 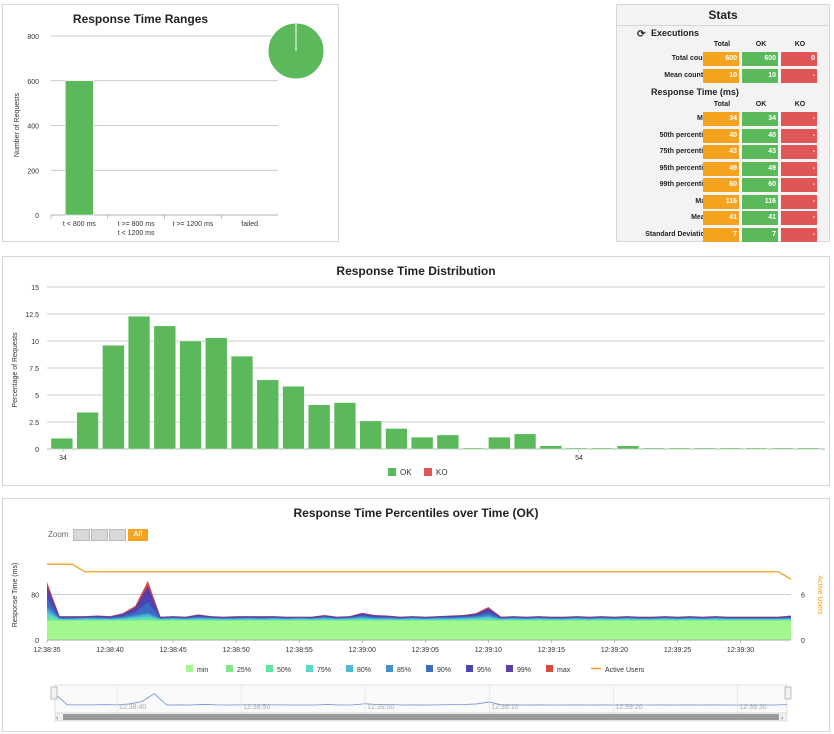 What do you see at coordinates (404, 670) in the screenshot?
I see `pct-legend-item: 85%` at bounding box center [404, 670].